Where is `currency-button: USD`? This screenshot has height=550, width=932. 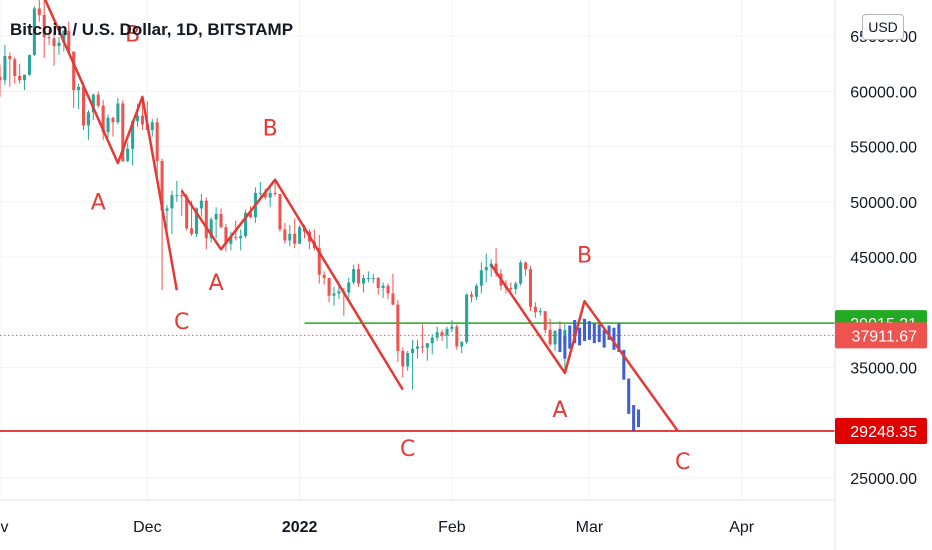
currency-button: USD is located at coordinates (883, 27).